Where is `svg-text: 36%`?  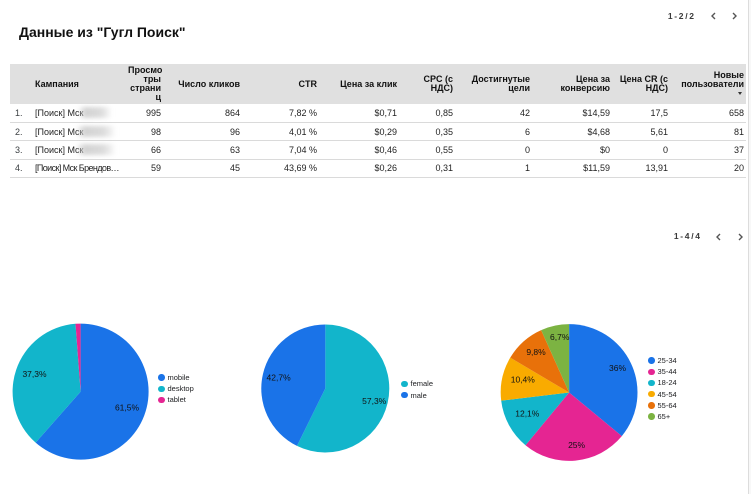
svg-text: 36% is located at coordinates (617, 368).